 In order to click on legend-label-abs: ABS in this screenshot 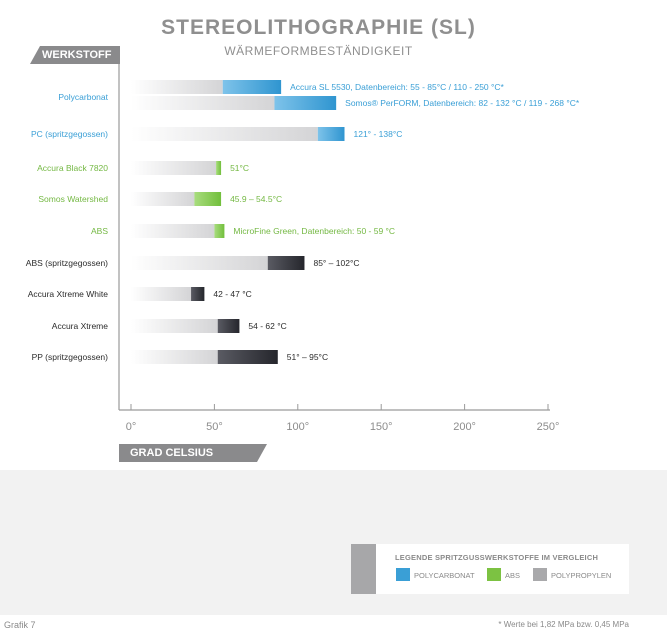, I will do `click(513, 575)`.